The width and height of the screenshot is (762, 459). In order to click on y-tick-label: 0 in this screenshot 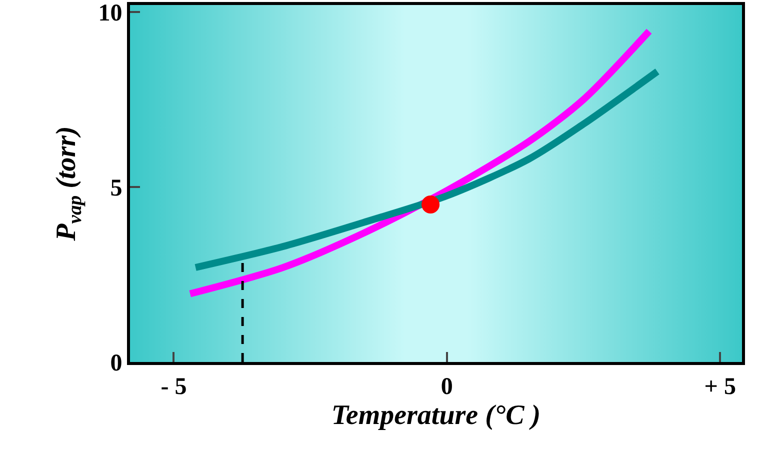, I will do `click(116, 363)`.